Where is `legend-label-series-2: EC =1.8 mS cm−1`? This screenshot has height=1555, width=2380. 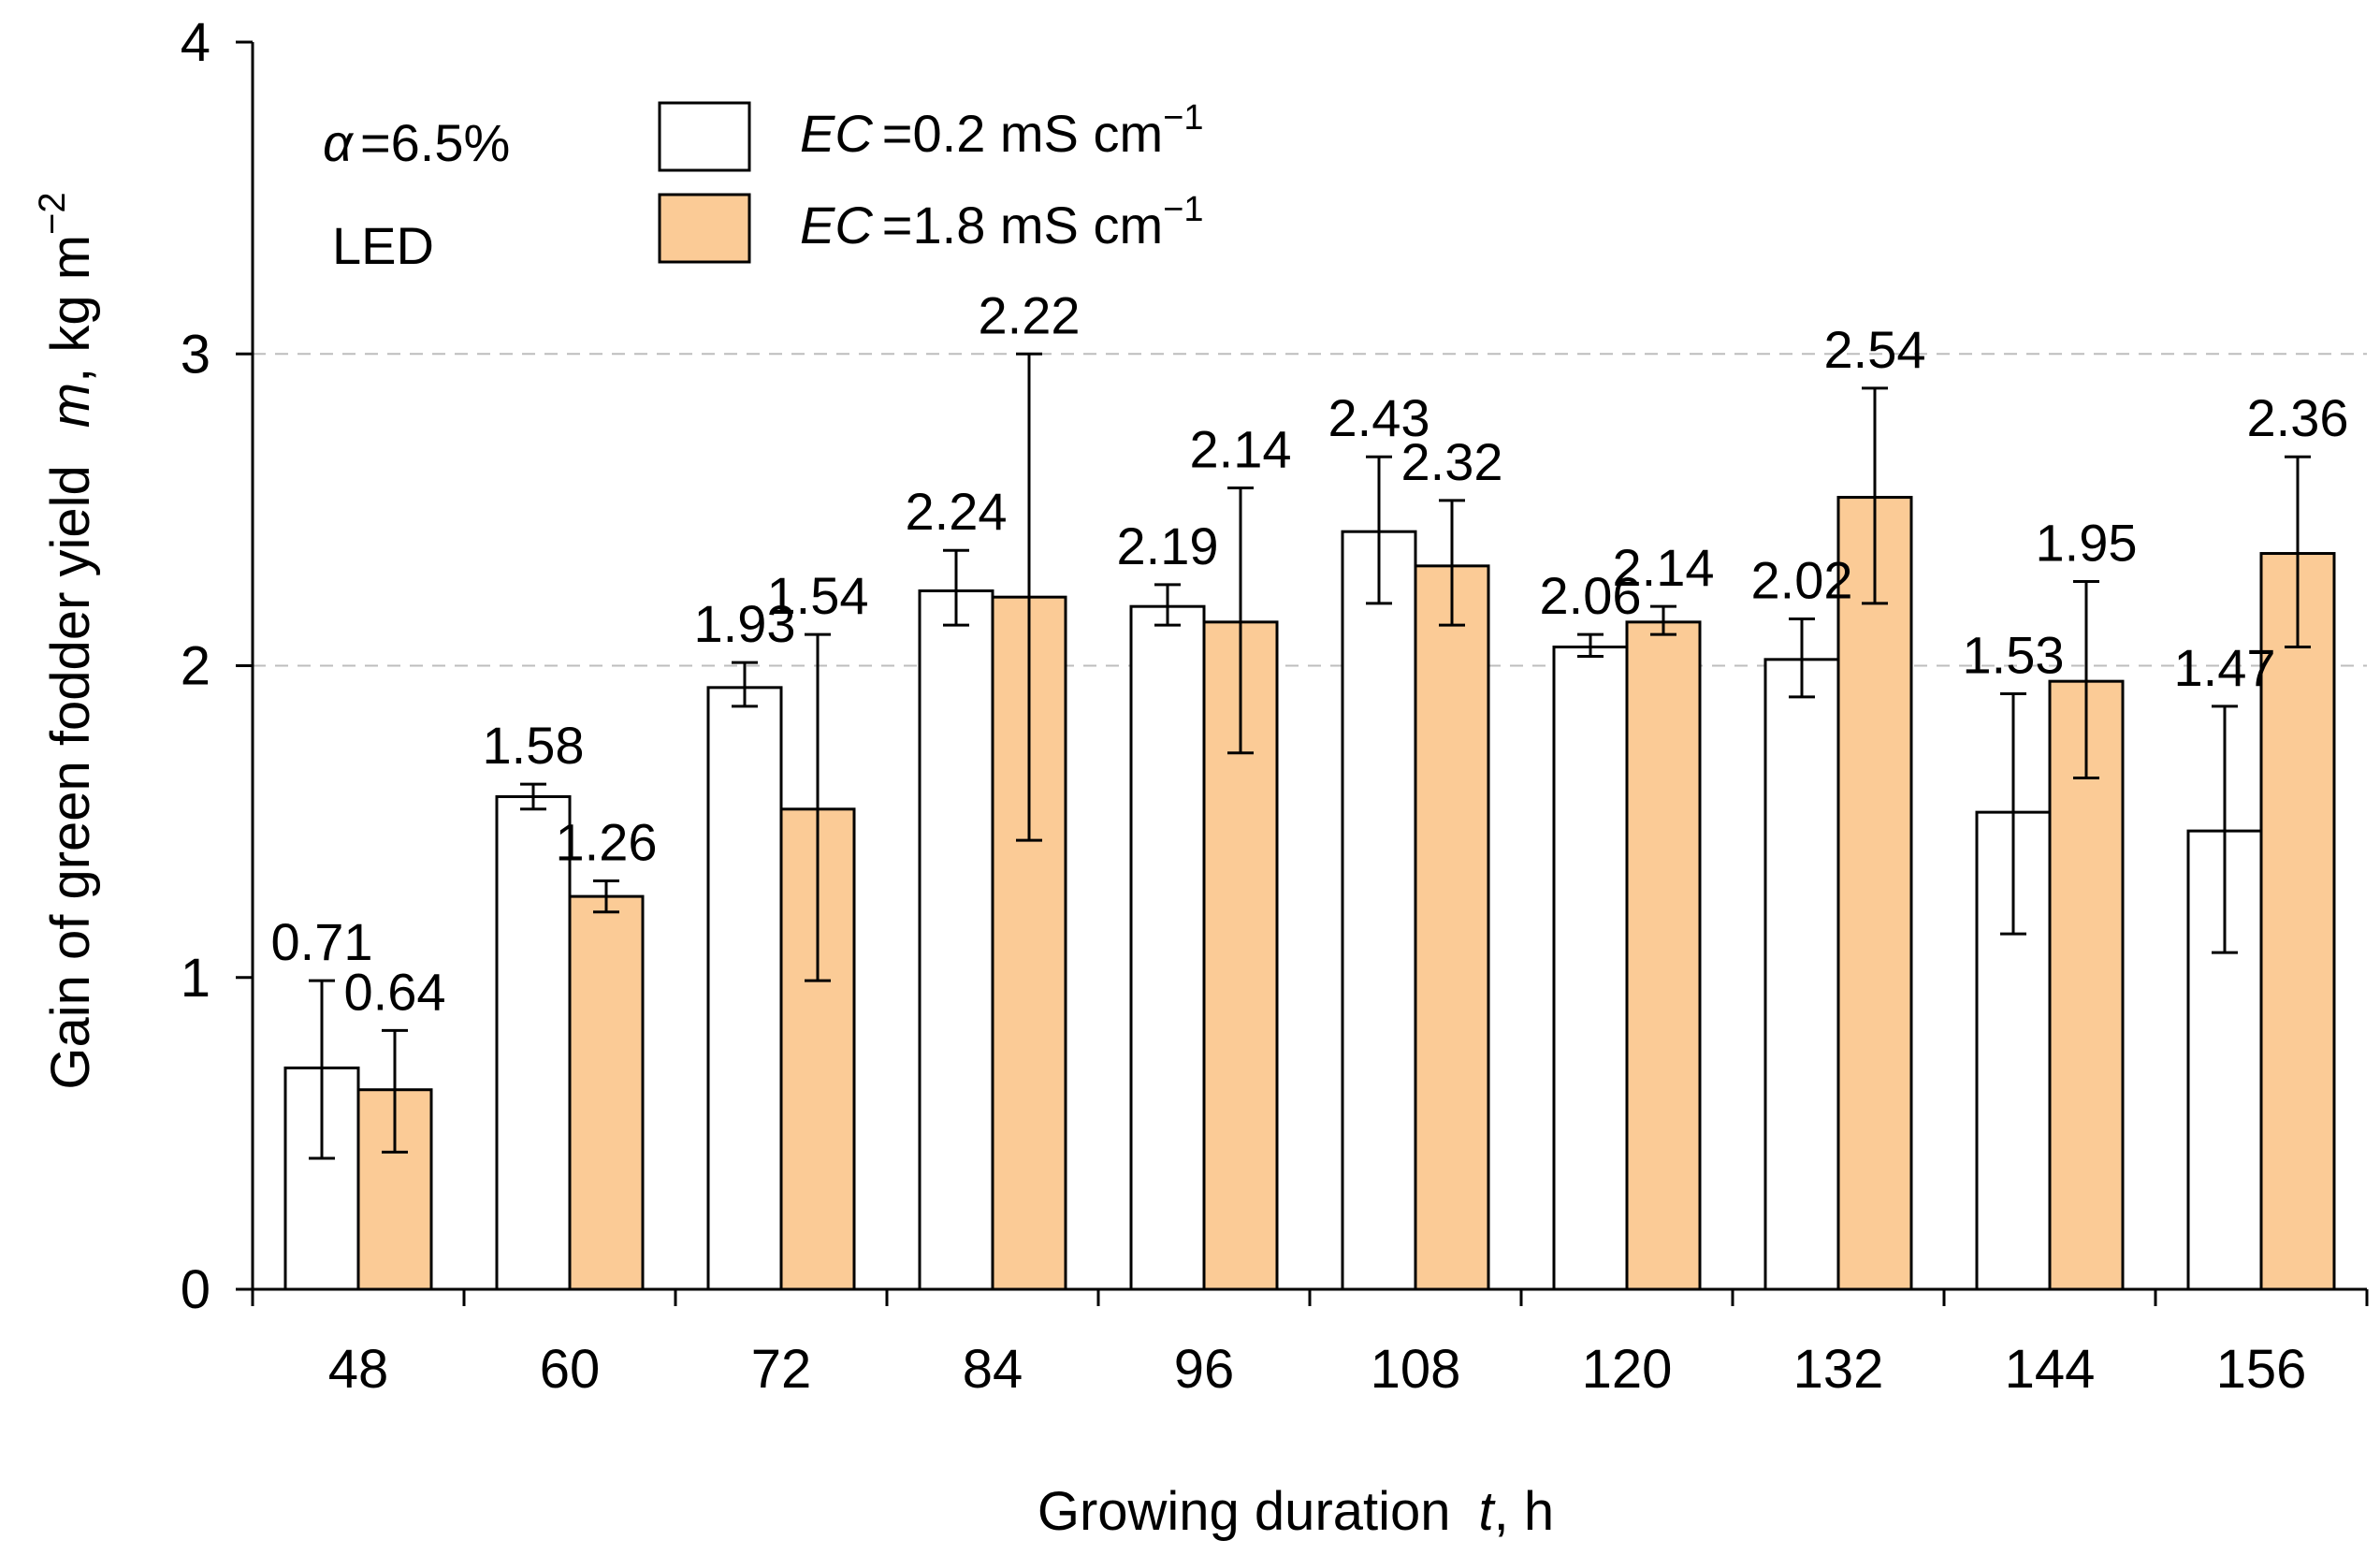 legend-label-series-2: EC =1.8 mS cm−1 is located at coordinates (1001, 222).